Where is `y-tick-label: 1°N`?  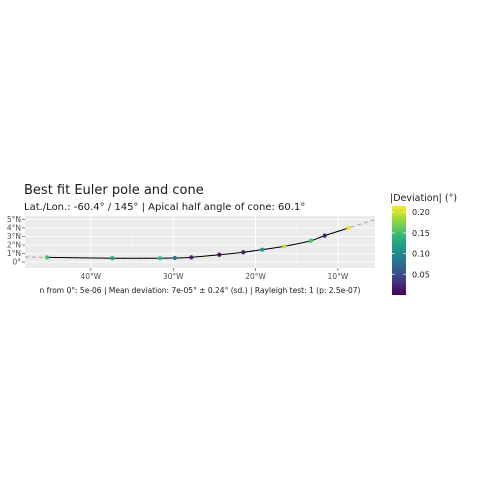 y-tick-label: 1°N is located at coordinates (14, 253).